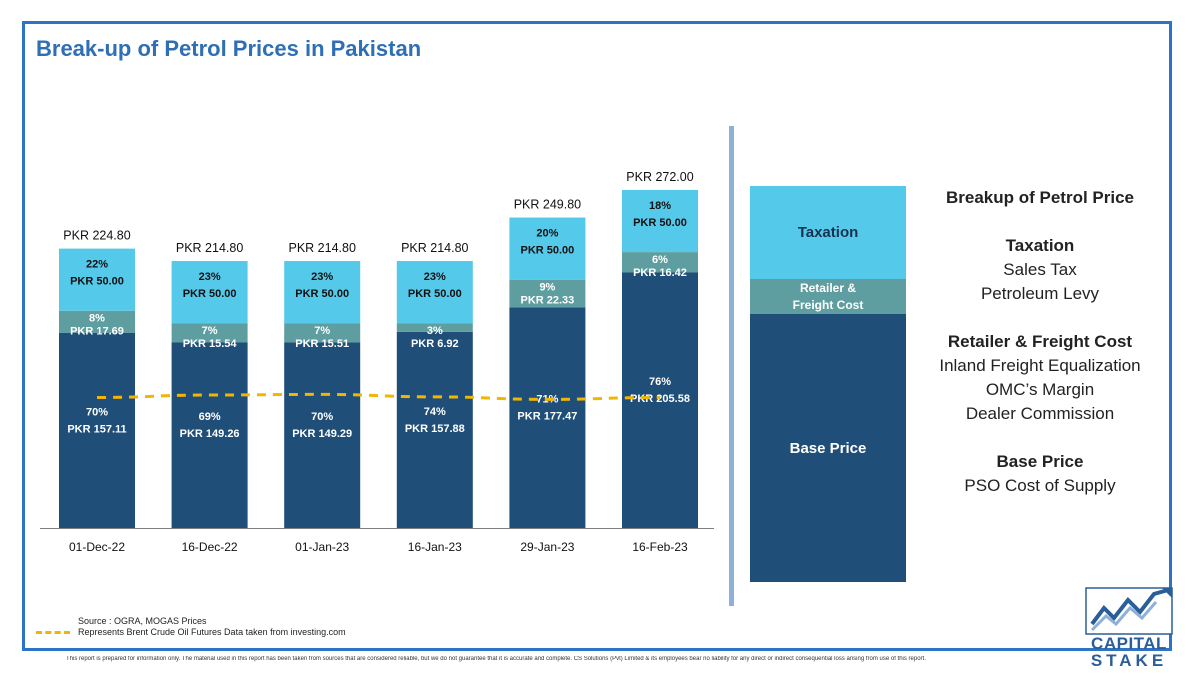 This screenshot has width=1200, height=675. I want to click on data-label-value: PKR 149.26, so click(210, 434).